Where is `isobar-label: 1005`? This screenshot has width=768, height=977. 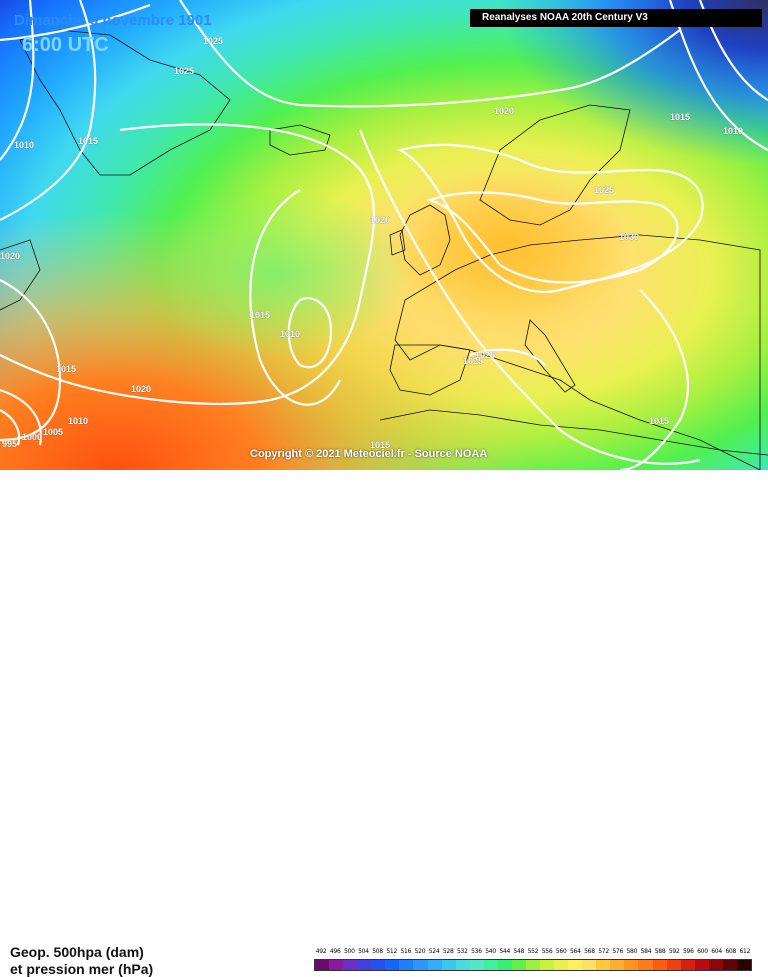 isobar-label: 1005 is located at coordinates (53, 432).